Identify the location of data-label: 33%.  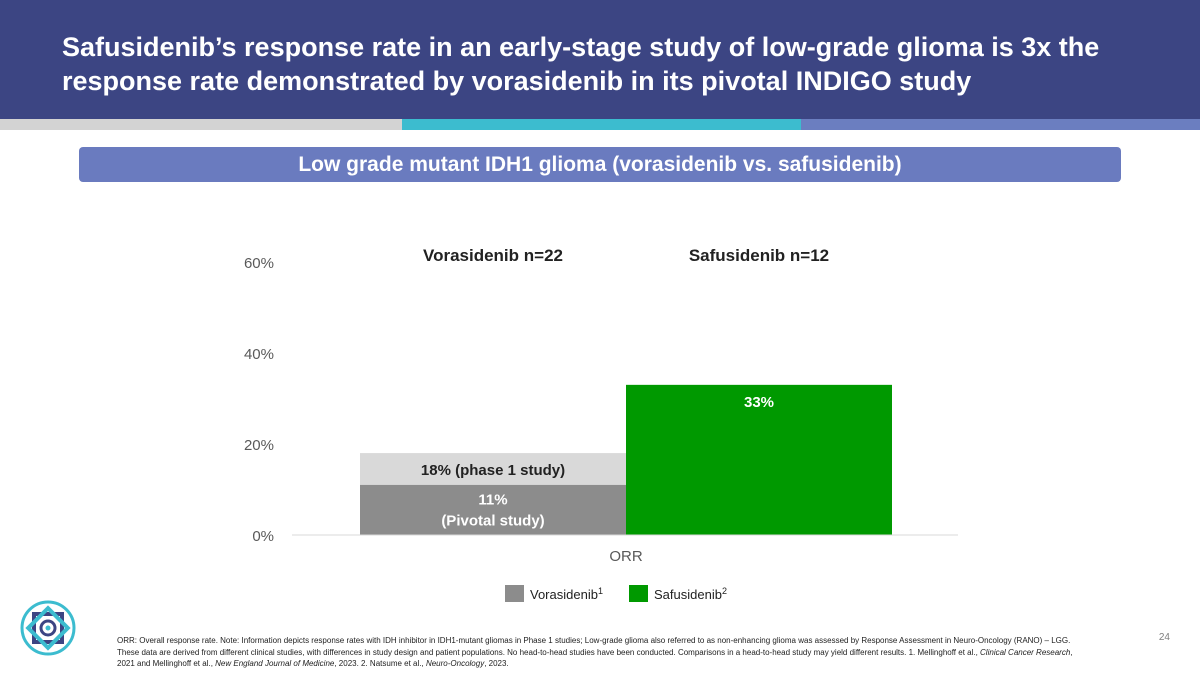
(759, 402).